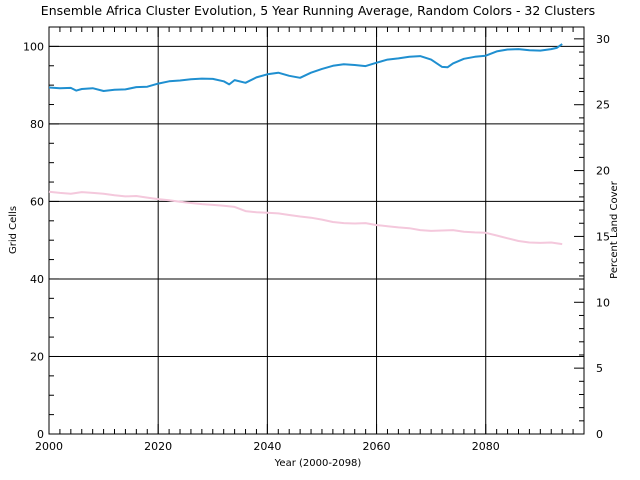  What do you see at coordinates (603, 171) in the screenshot?
I see `y2-tick-label: 20` at bounding box center [603, 171].